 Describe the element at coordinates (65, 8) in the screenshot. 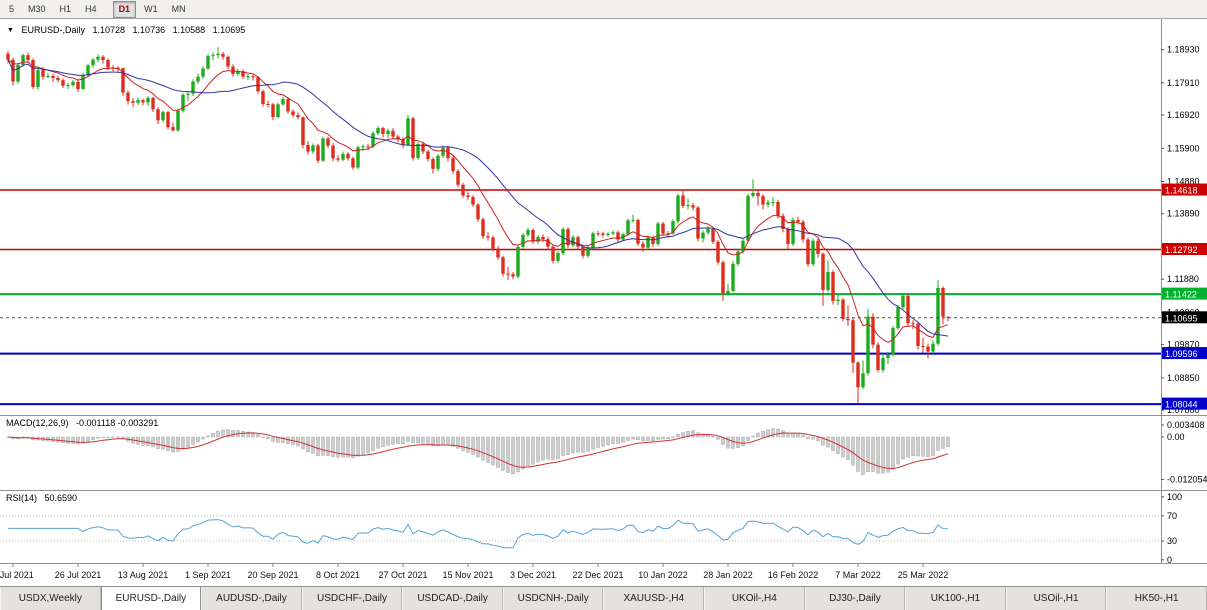

I see `timeframe-h1: H1` at that location.